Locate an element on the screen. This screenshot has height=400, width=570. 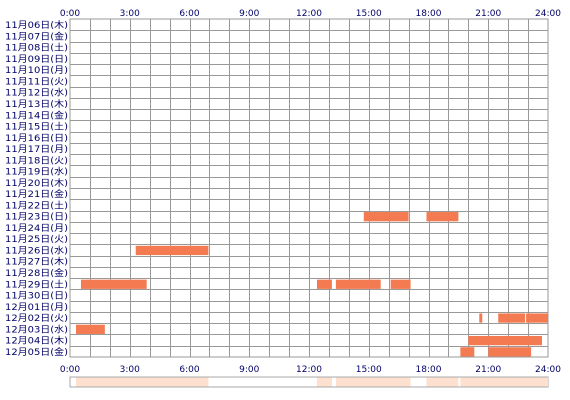
y-row-label: 11月19日(水) is located at coordinates (36, 172).